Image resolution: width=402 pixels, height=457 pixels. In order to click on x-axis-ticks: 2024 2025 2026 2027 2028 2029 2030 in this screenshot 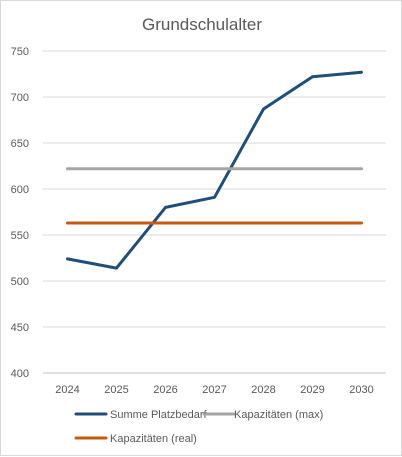, I will do `click(214, 390)`.